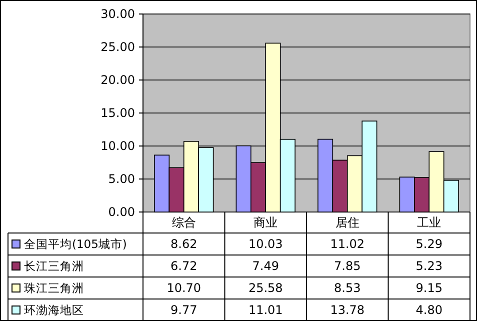  Describe the element at coordinates (429, 244) in the screenshot. I see `data-label: 5.29` at that location.